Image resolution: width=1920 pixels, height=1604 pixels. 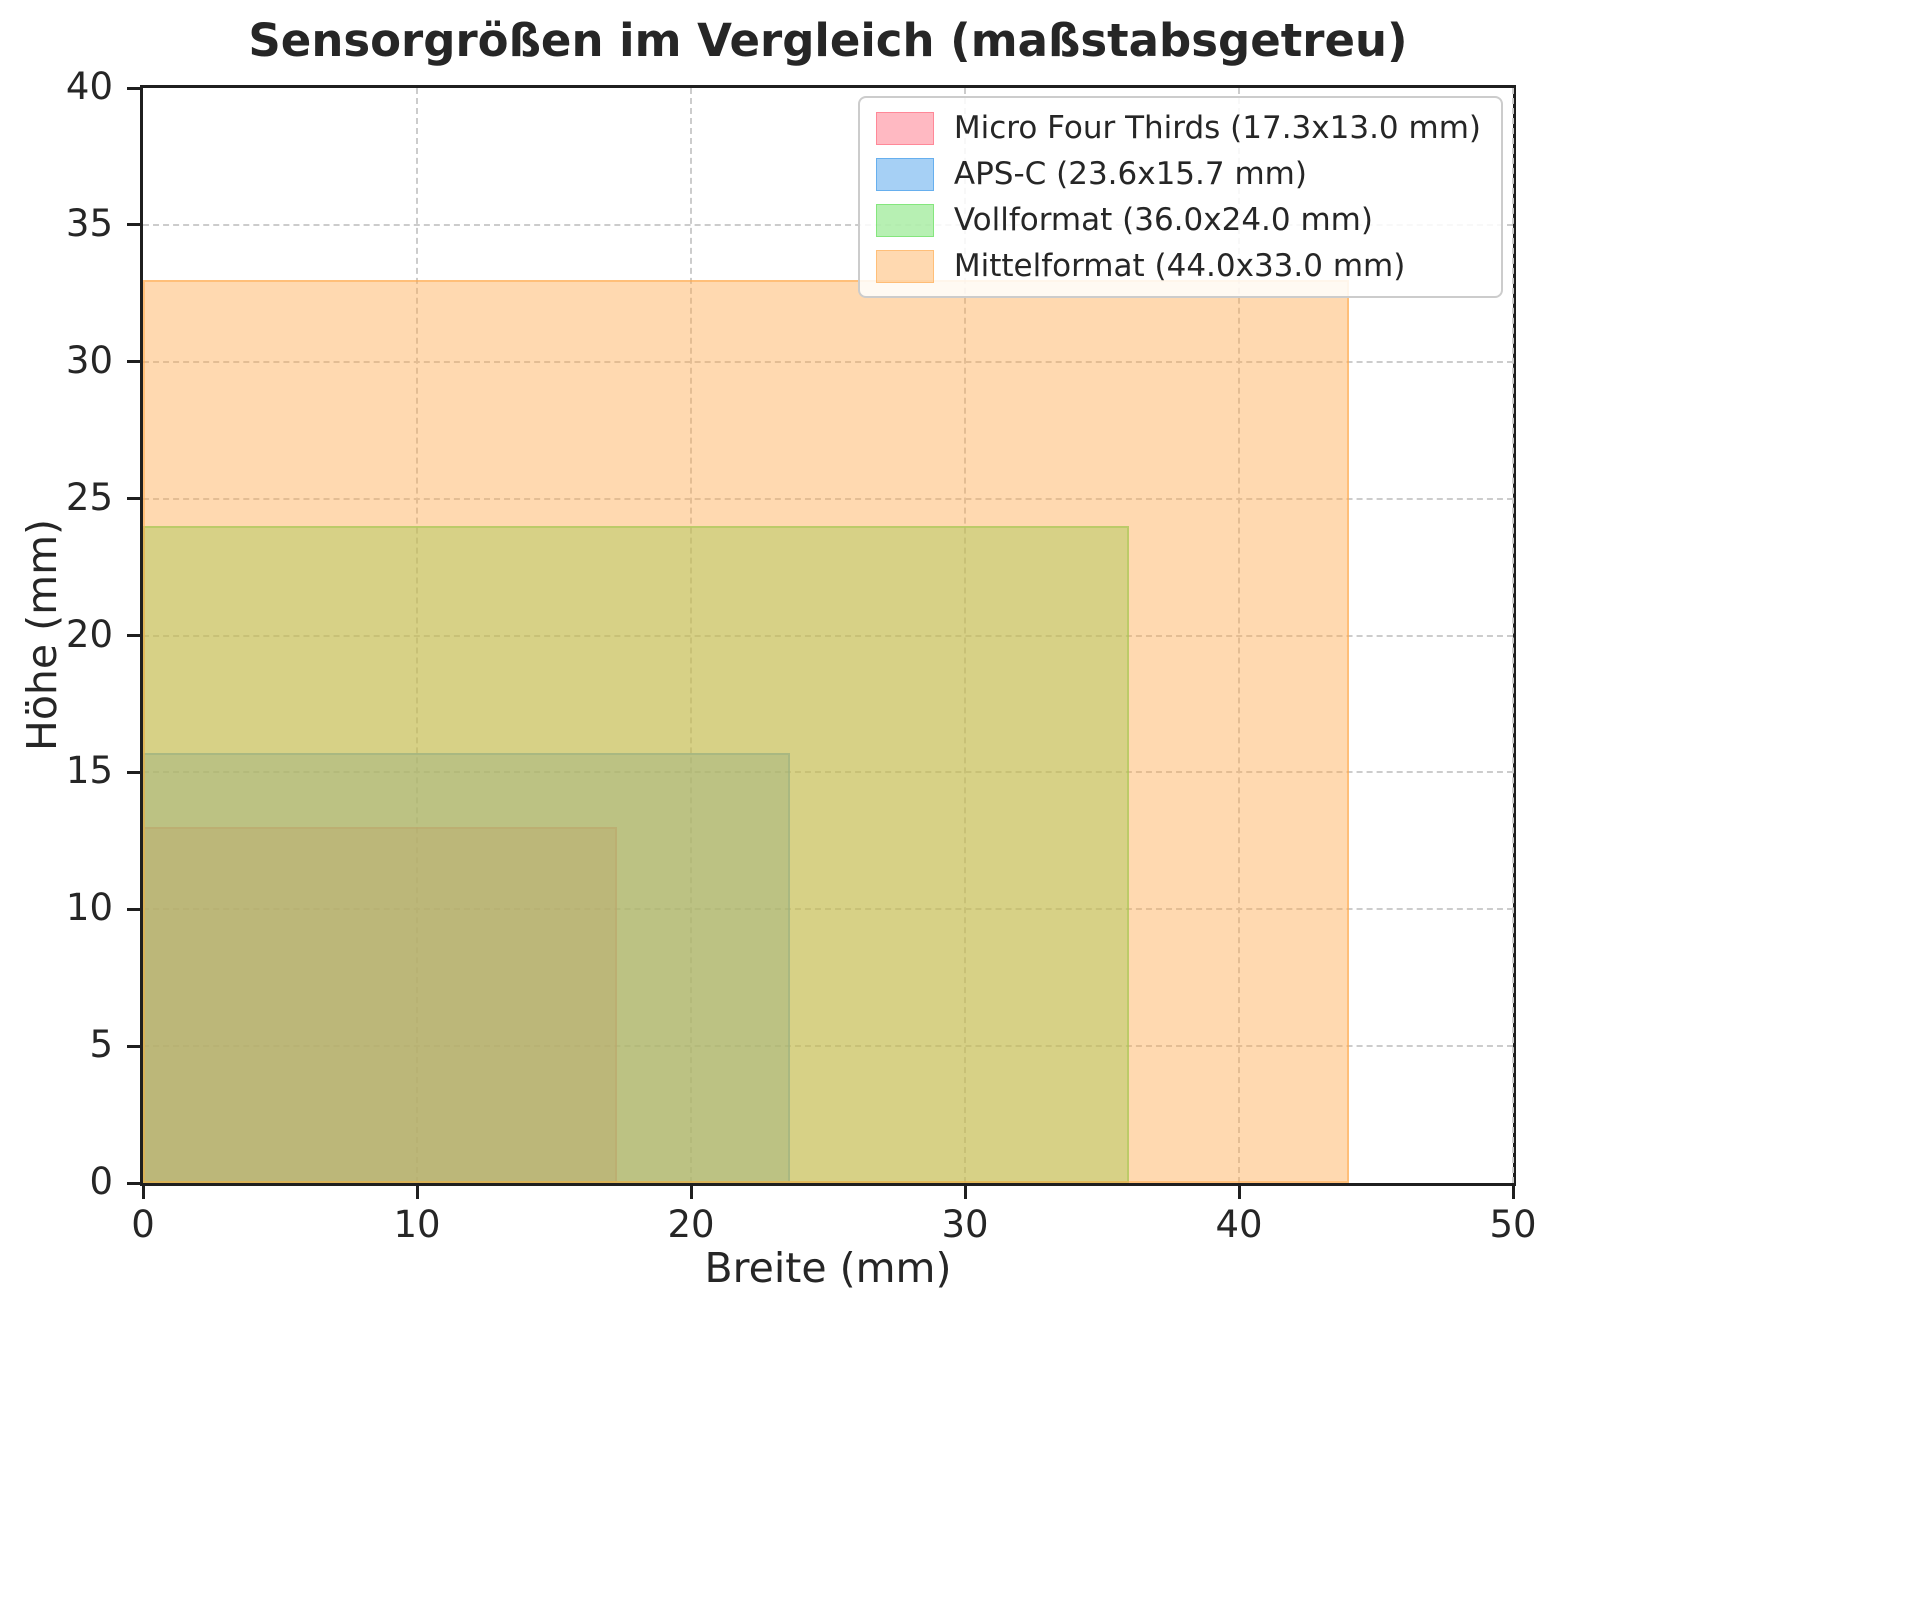 What do you see at coordinates (89, 634) in the screenshot?
I see `y-tick-label: 20` at bounding box center [89, 634].